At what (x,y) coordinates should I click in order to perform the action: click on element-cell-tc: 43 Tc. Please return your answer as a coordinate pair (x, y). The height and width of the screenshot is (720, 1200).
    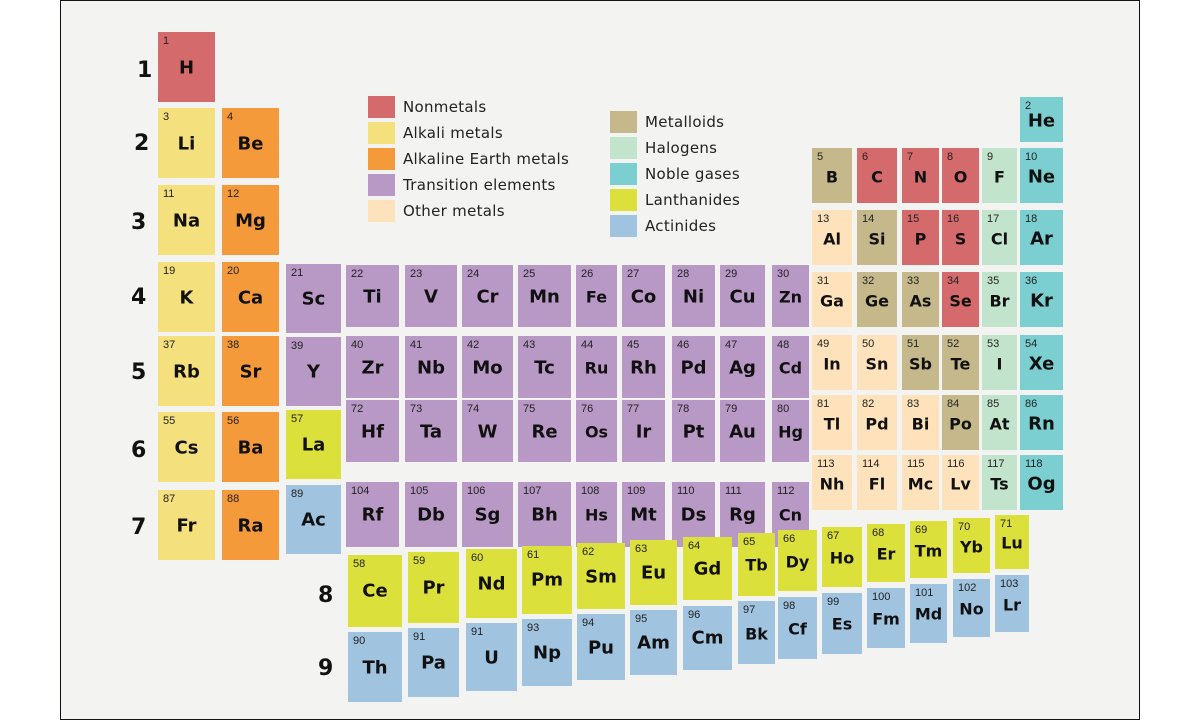
    Looking at the image, I should click on (544, 367).